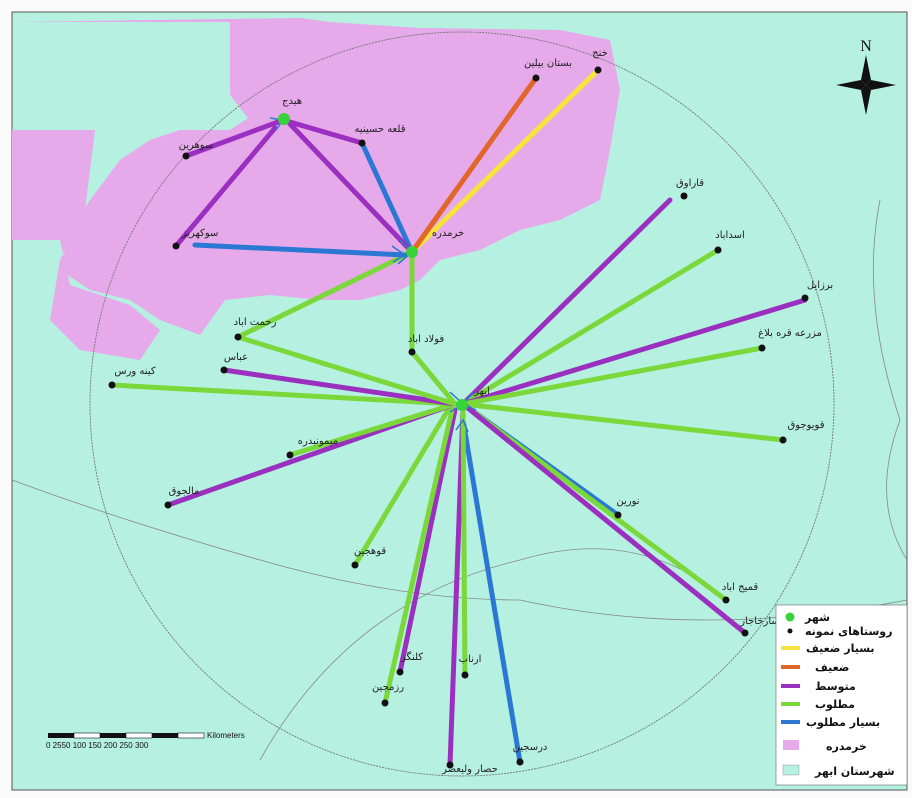 This screenshot has height=798, width=912. Describe the element at coordinates (481, 391) in the screenshot. I see `label-abhar: ابهر` at that location.